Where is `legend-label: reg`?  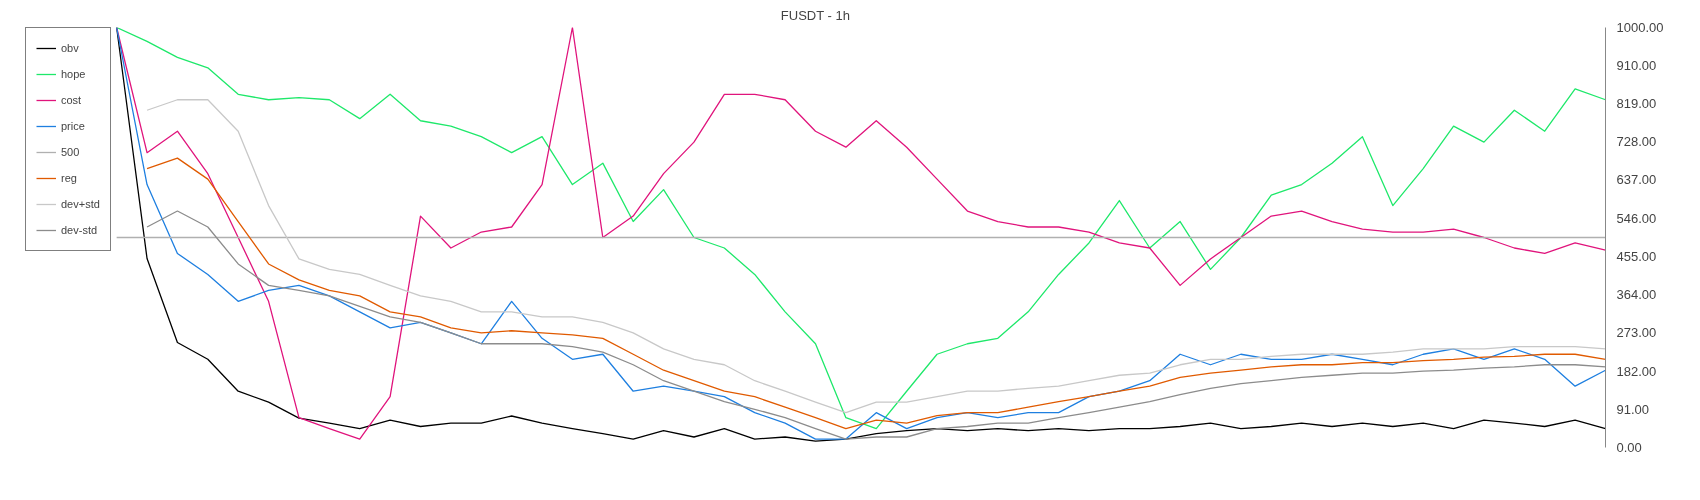 legend-label: reg is located at coordinates (69, 178).